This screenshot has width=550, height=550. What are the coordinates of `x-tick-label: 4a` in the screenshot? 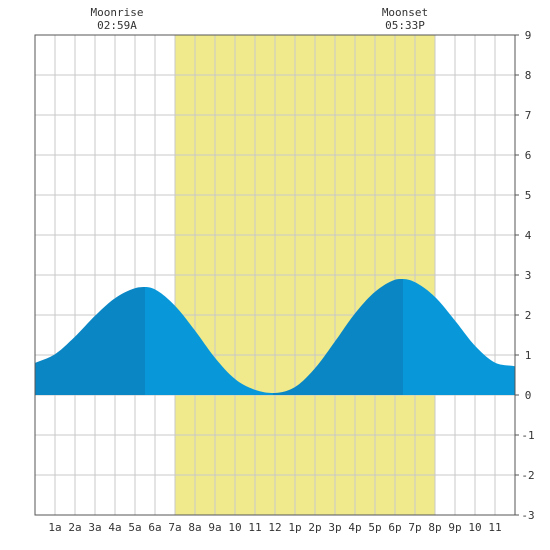 It's located at (114, 527).